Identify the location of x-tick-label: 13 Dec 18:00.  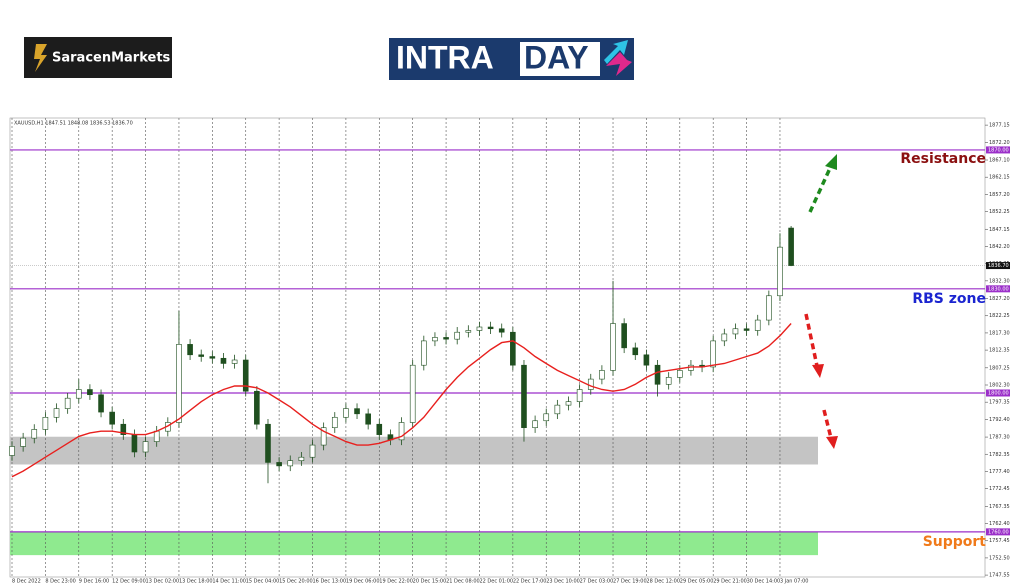
(196, 582).